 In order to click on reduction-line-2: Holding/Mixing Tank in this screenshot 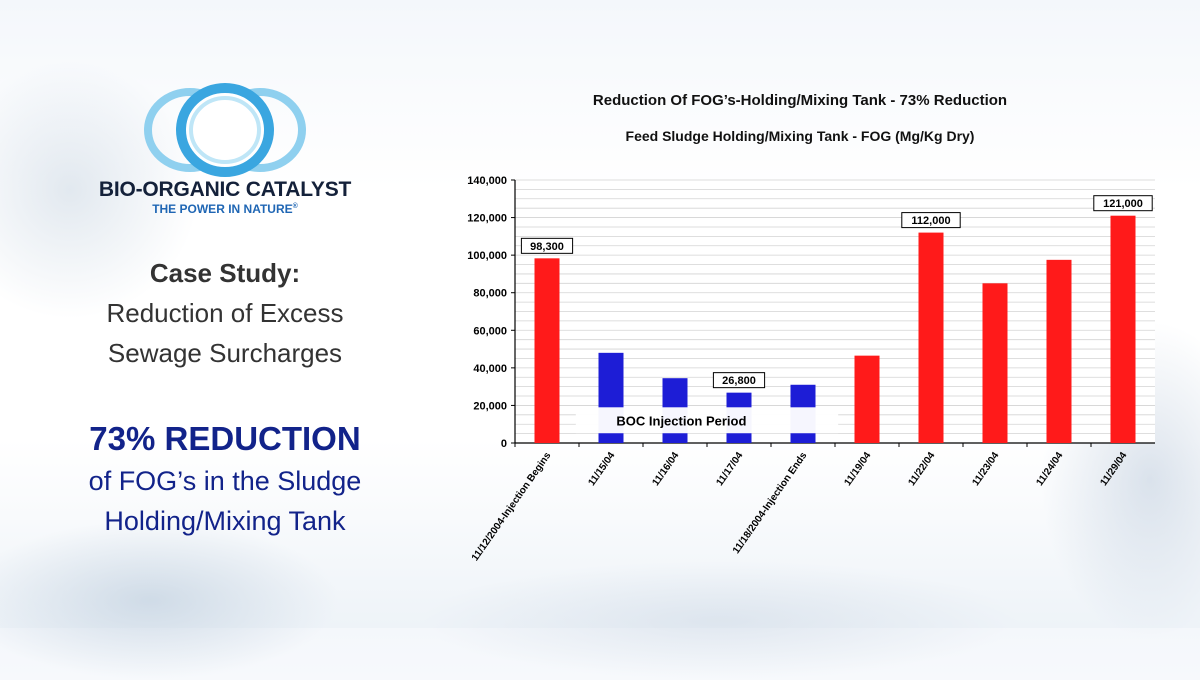, I will do `click(225, 521)`.